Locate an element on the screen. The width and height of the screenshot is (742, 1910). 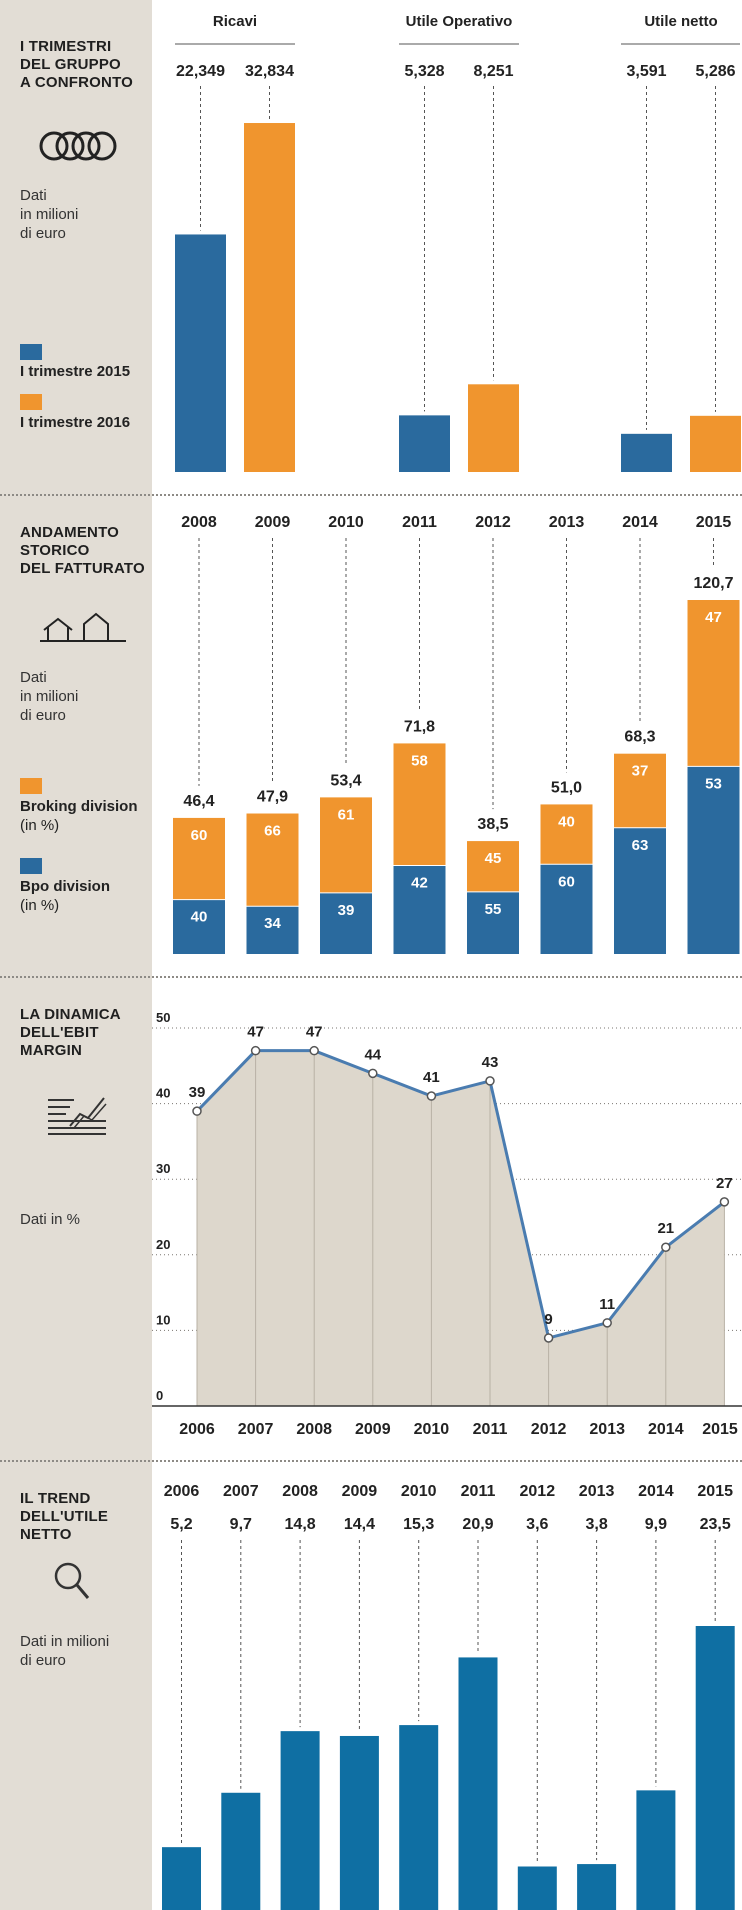
broking-pct-label: 45 is located at coordinates (493, 858).